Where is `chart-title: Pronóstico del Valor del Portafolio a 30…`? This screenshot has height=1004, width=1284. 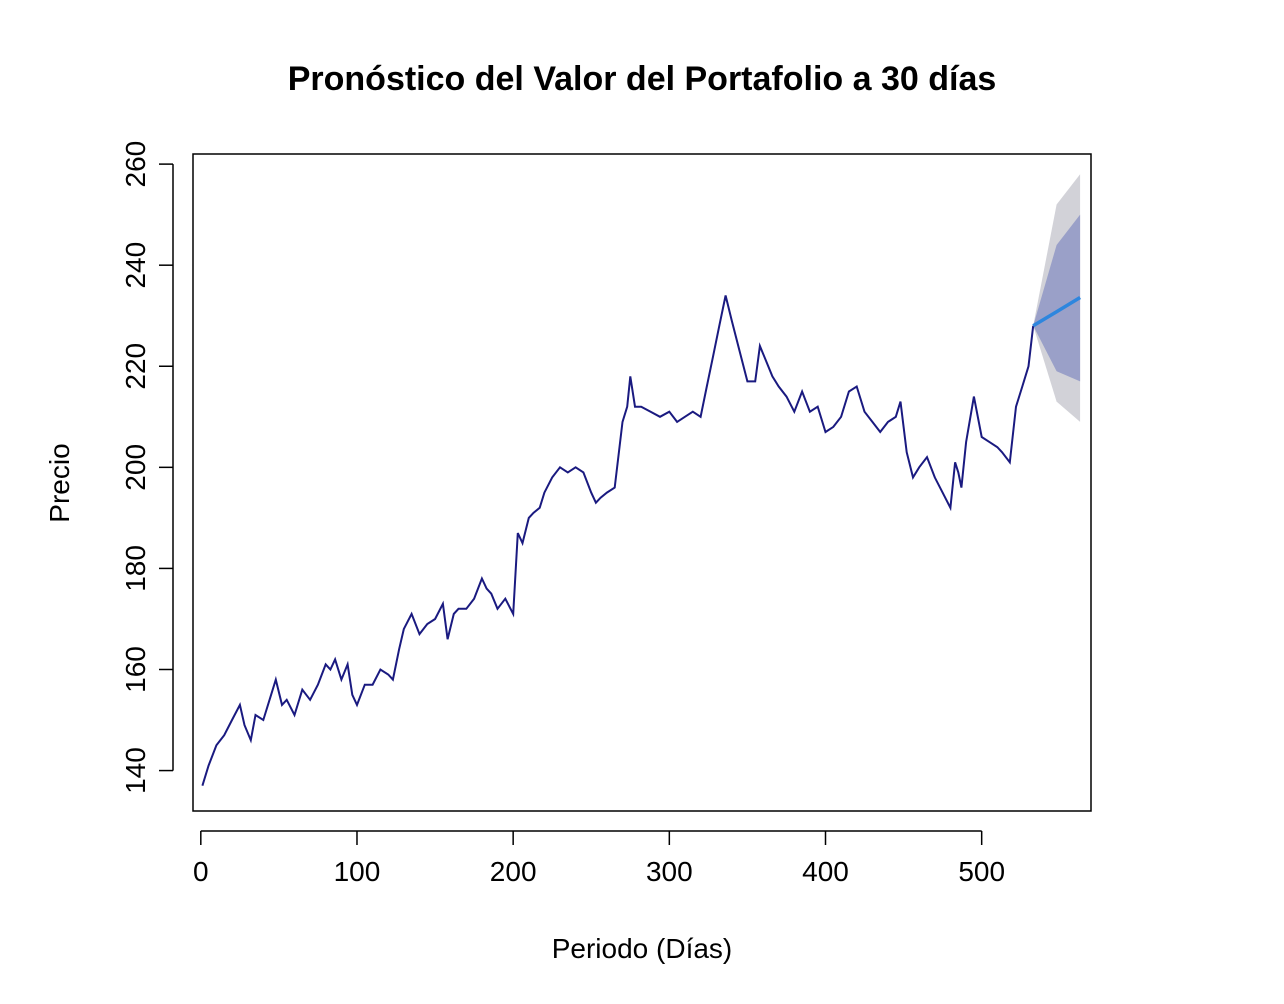
chart-title: Pronóstico del Valor del Portafolio a 30… is located at coordinates (642, 79).